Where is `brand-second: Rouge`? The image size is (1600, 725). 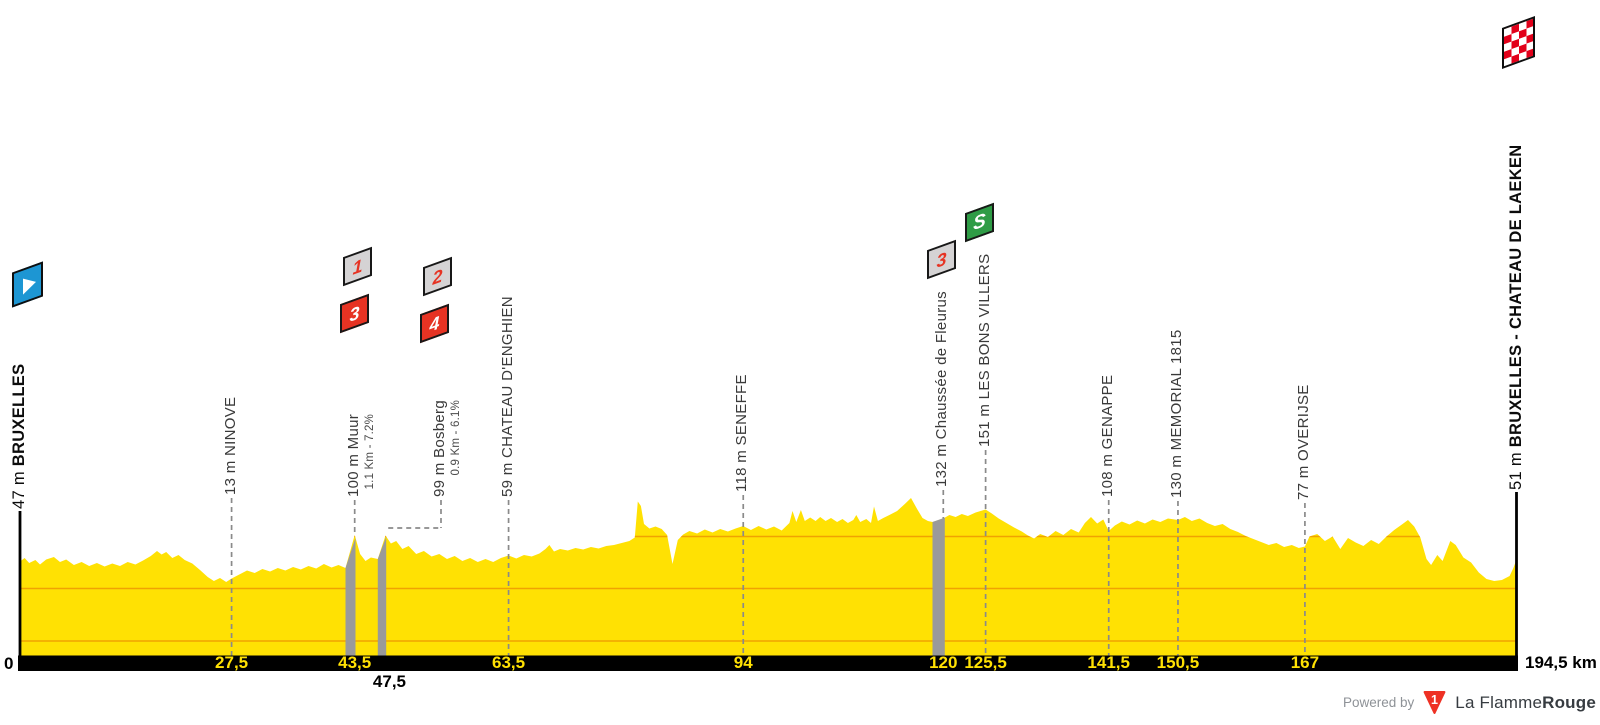
brand-second: Rouge is located at coordinates (1569, 702).